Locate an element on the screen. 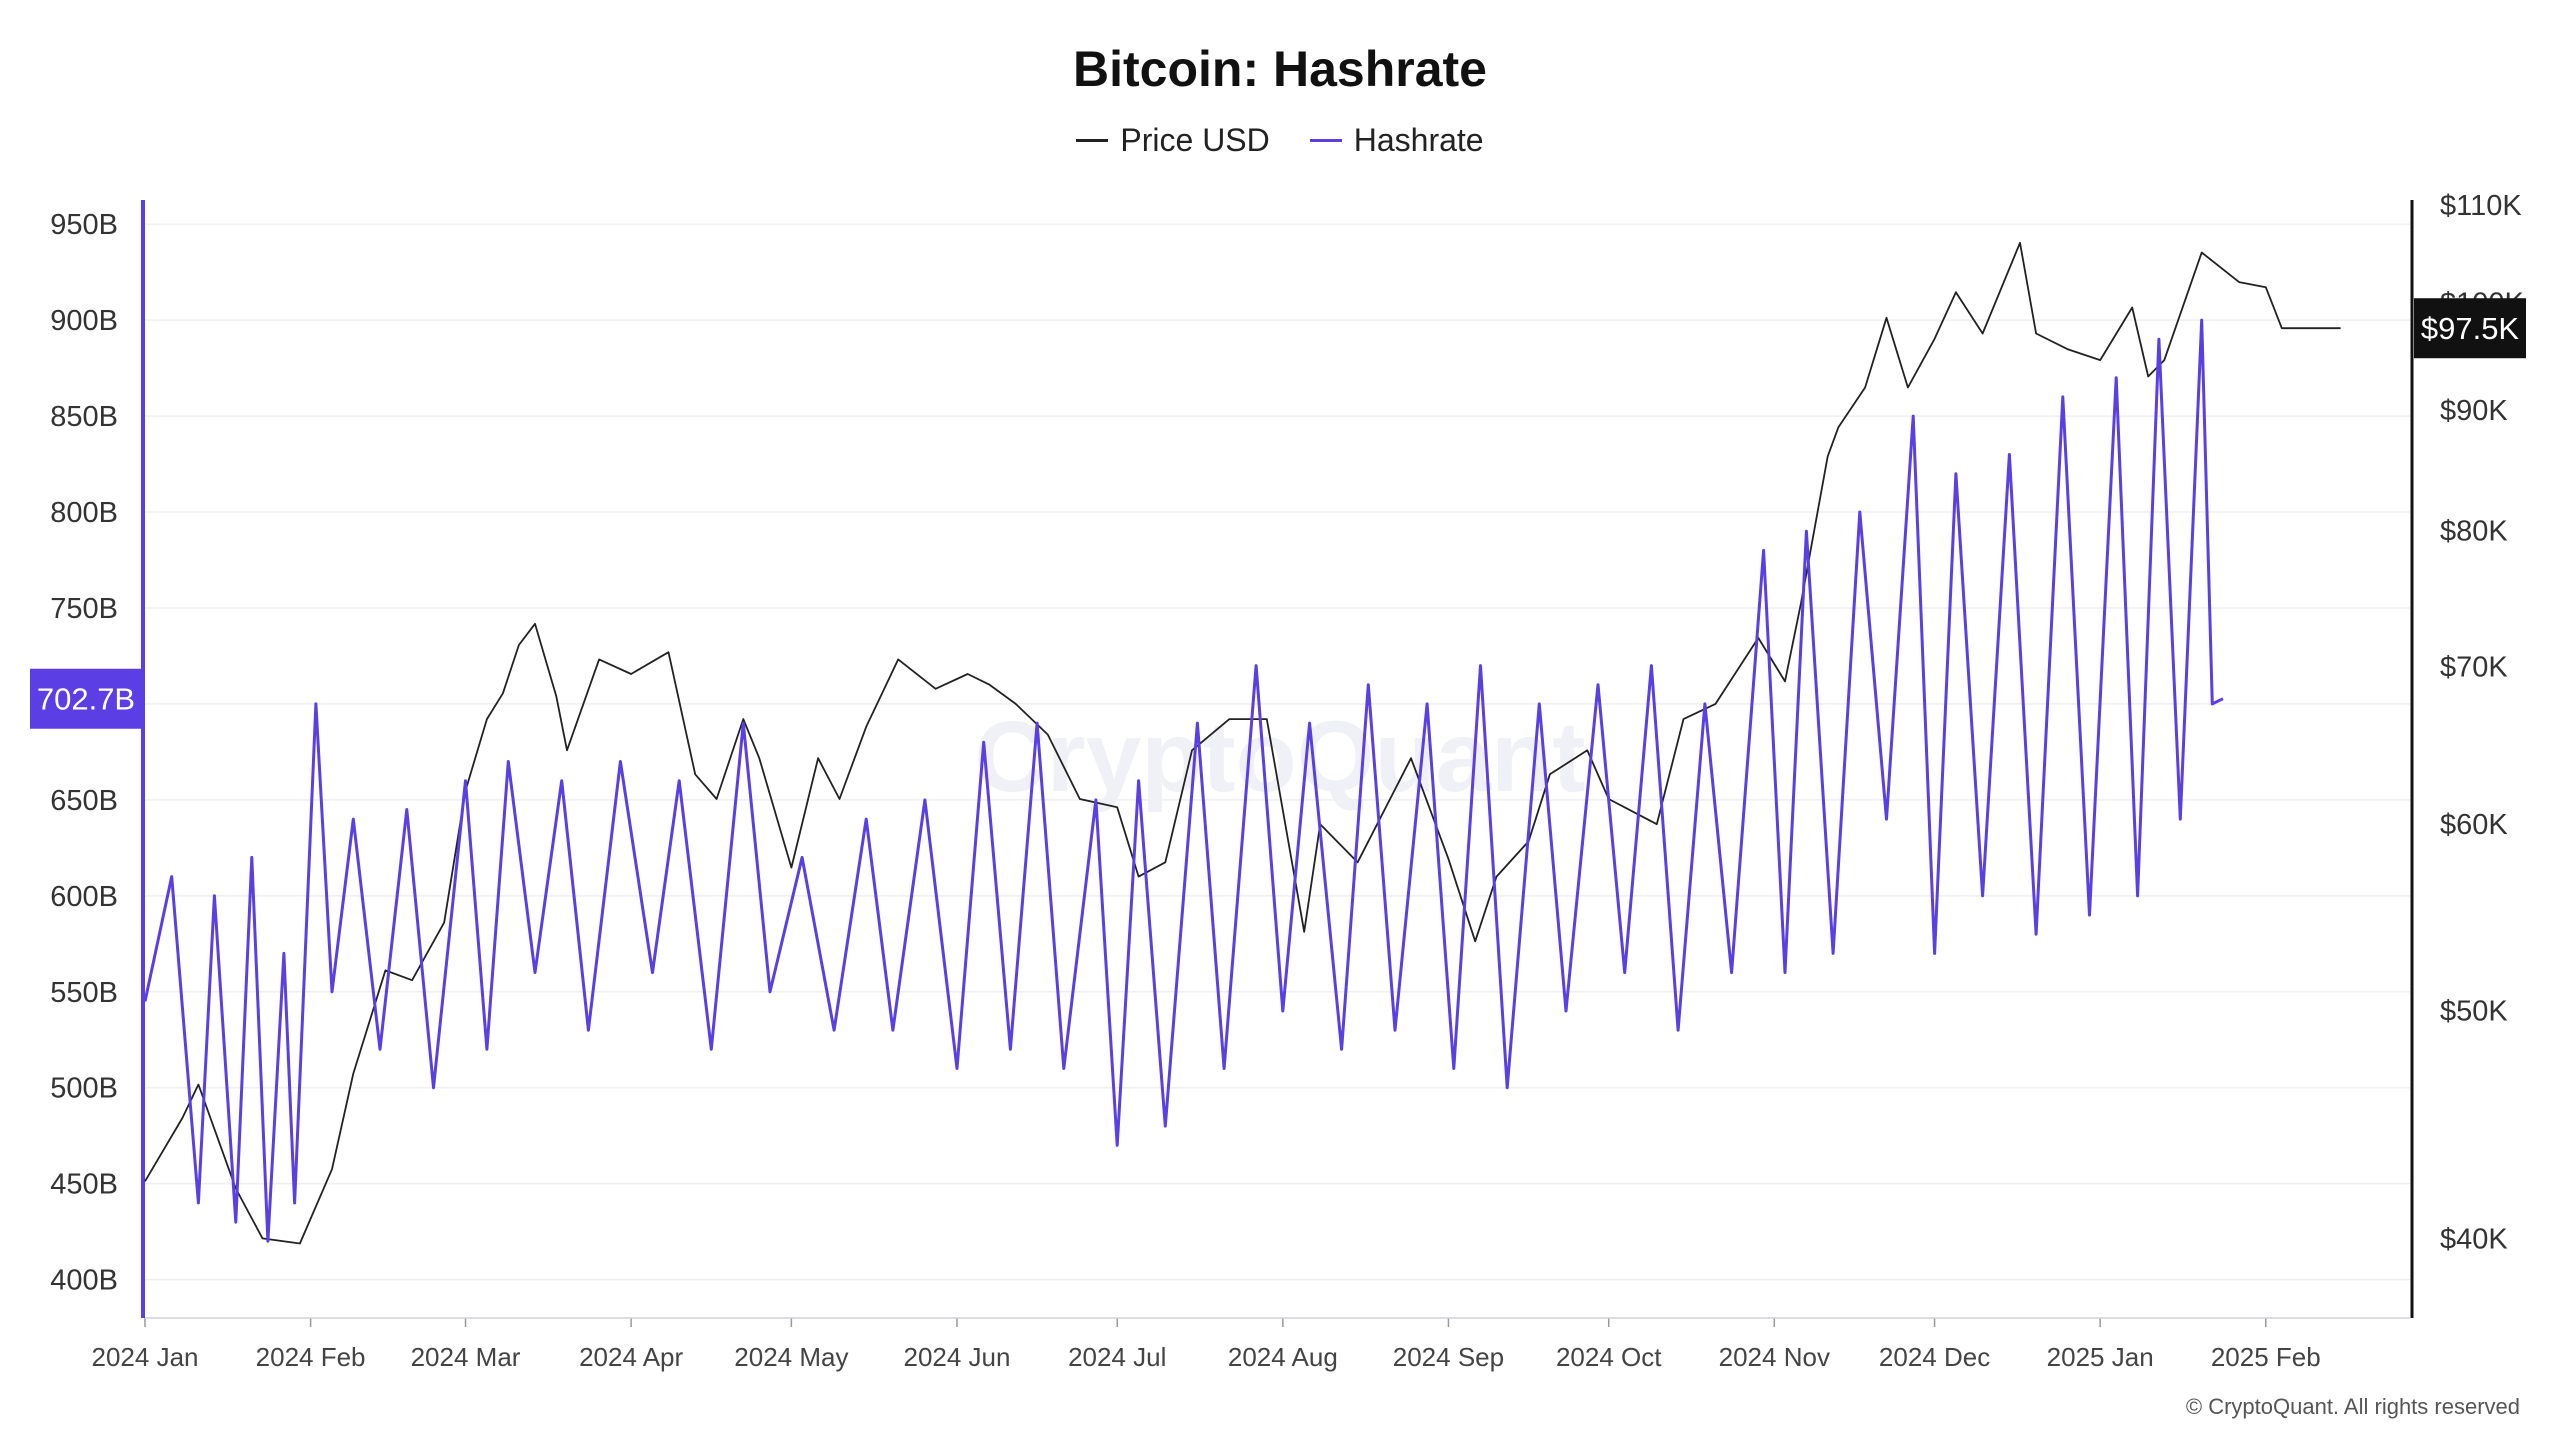 The height and width of the screenshot is (1440, 2560). x-tick-label: 2025 Feb is located at coordinates (2266, 1357).